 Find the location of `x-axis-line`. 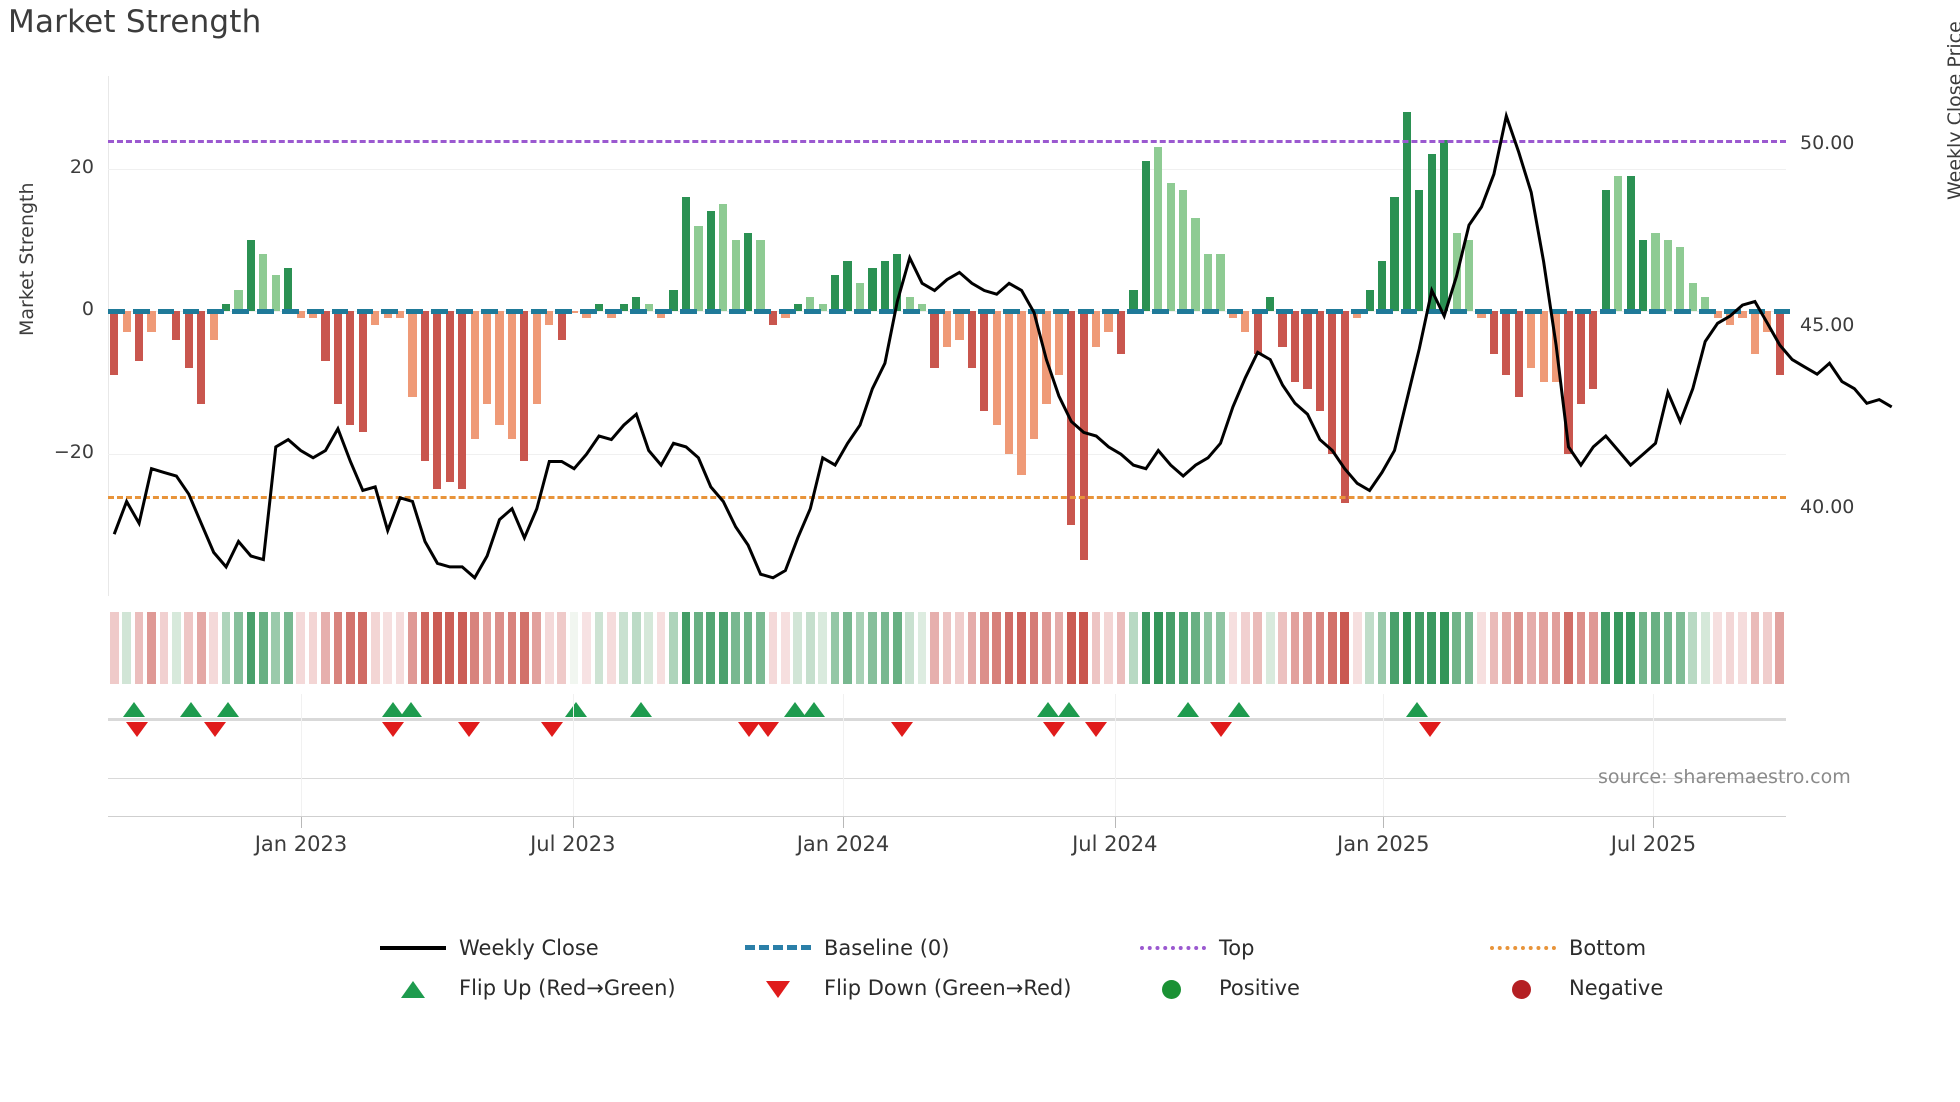

x-axis-line is located at coordinates (947, 816).